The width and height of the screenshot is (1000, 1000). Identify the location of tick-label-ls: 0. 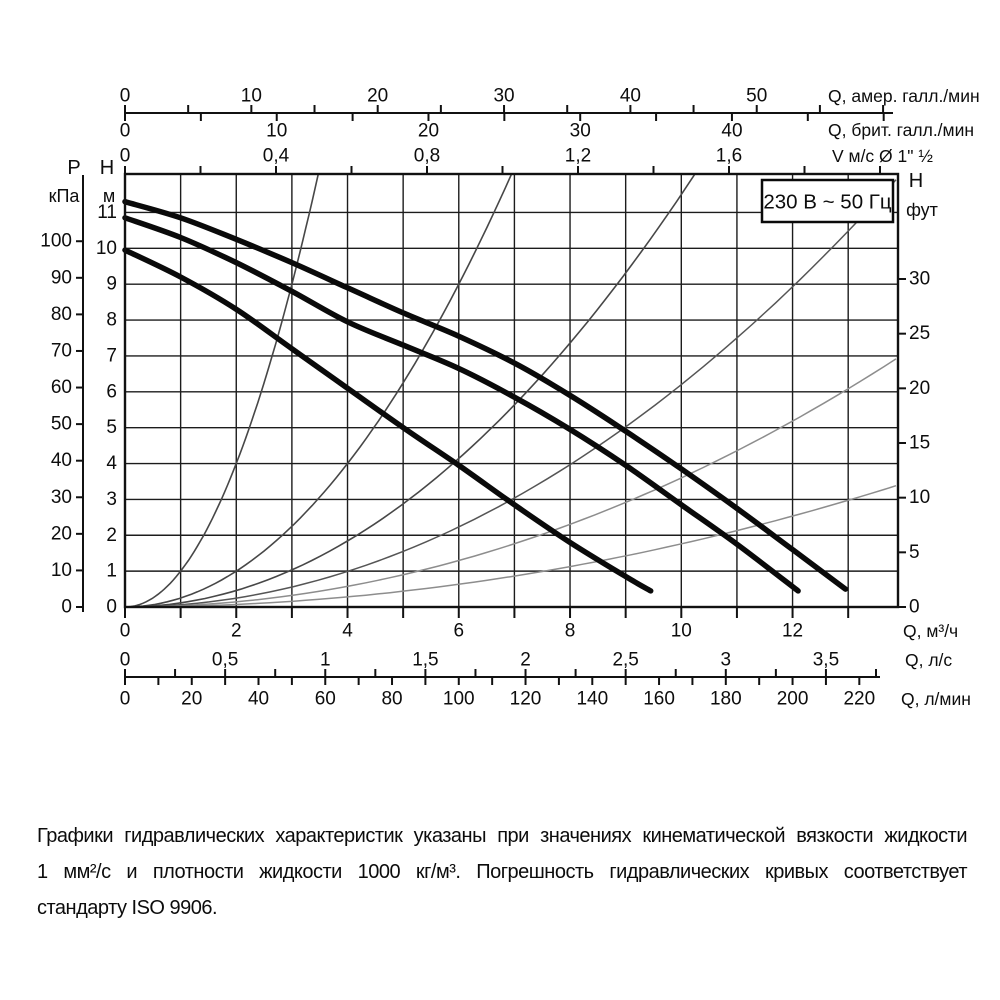
(125, 660).